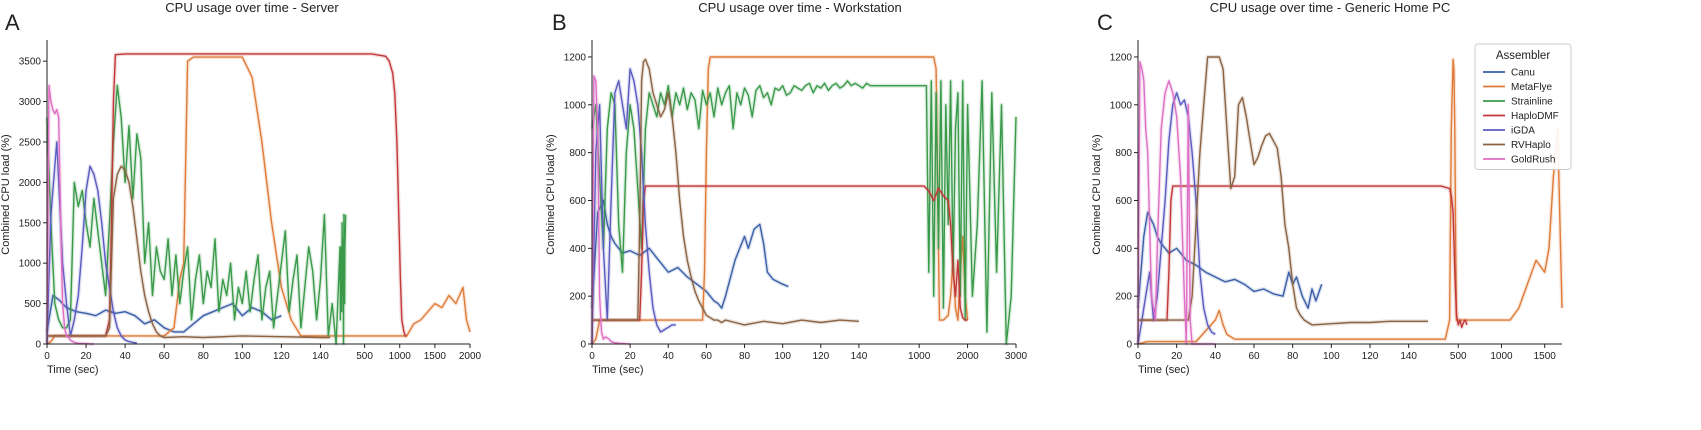 The height and width of the screenshot is (430, 1701). Describe the element at coordinates (1105, 22) in the screenshot. I see `panel-letter: C` at that location.